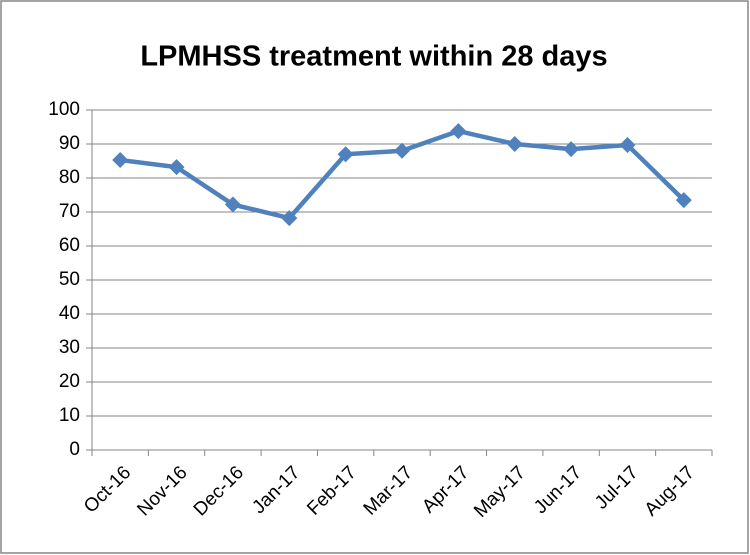 This screenshot has width=750, height=555. Describe the element at coordinates (69, 279) in the screenshot. I see `y-tick-label: 50` at that location.